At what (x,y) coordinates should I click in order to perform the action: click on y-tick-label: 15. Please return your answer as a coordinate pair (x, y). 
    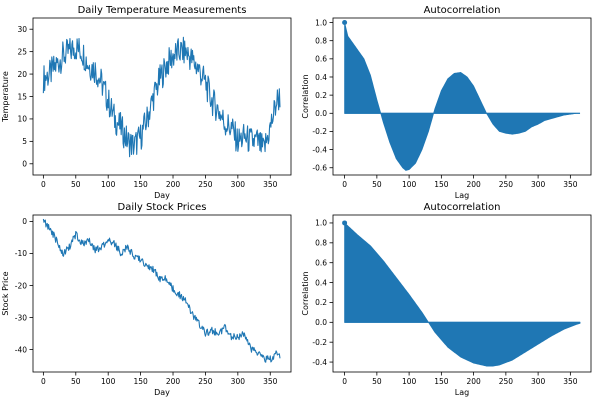
    Looking at the image, I should click on (22, 96).